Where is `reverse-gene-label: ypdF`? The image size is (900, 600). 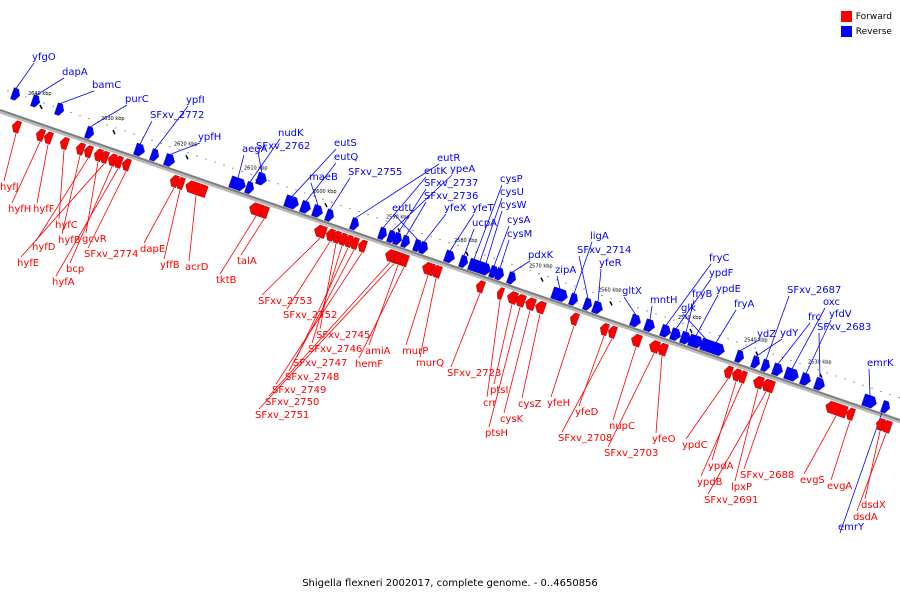
reverse-gene-label: ypdF is located at coordinates (721, 273).